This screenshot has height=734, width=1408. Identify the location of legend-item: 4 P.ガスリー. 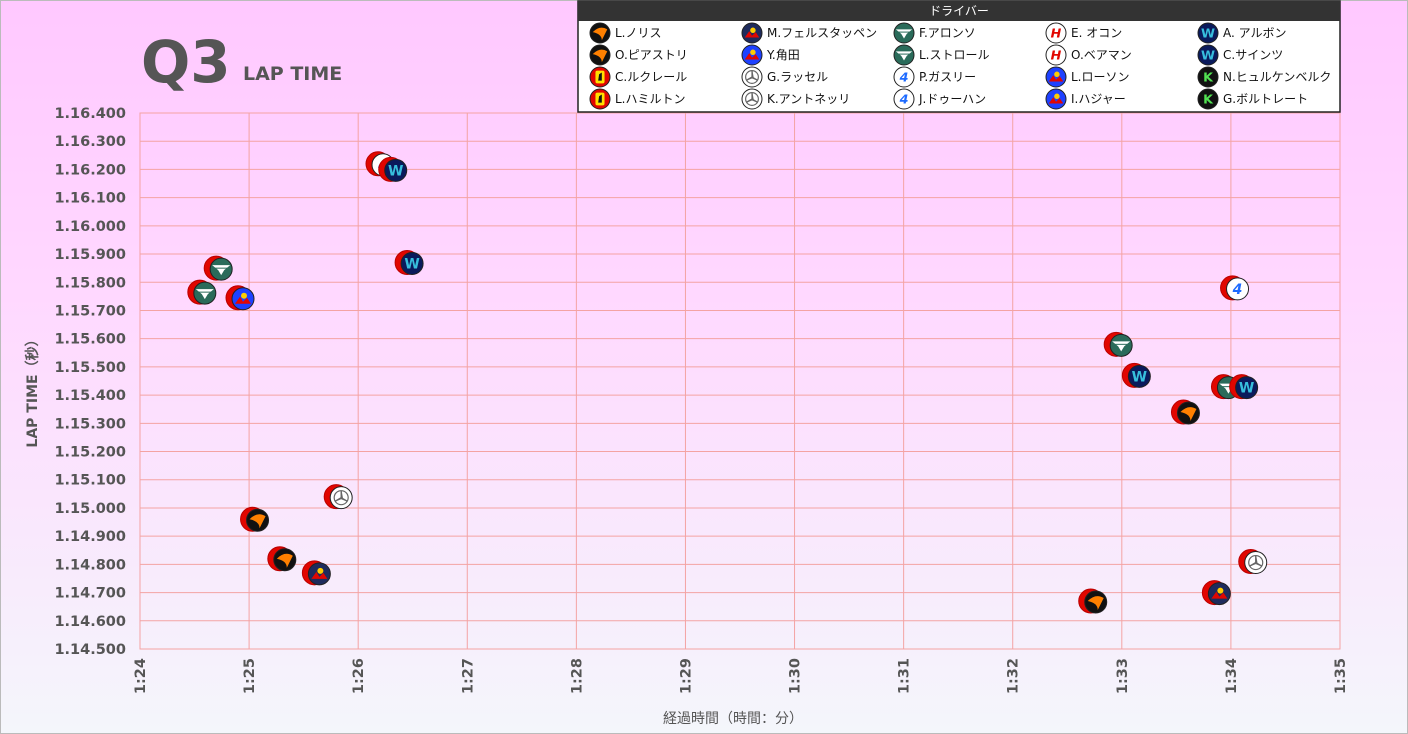
(934, 77).